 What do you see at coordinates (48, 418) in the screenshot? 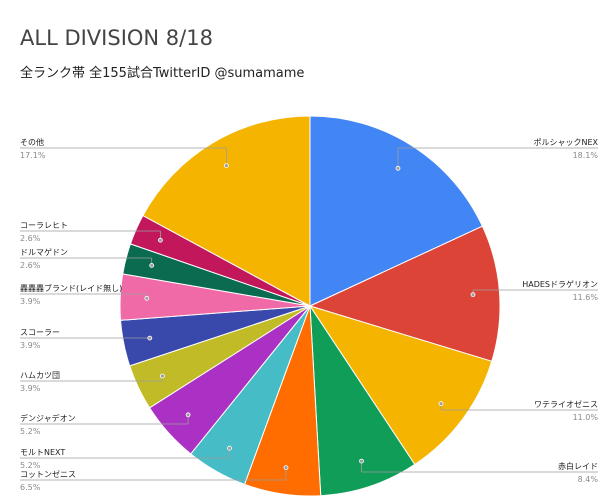
I see `slice-7-label: デンジャデオン` at bounding box center [48, 418].